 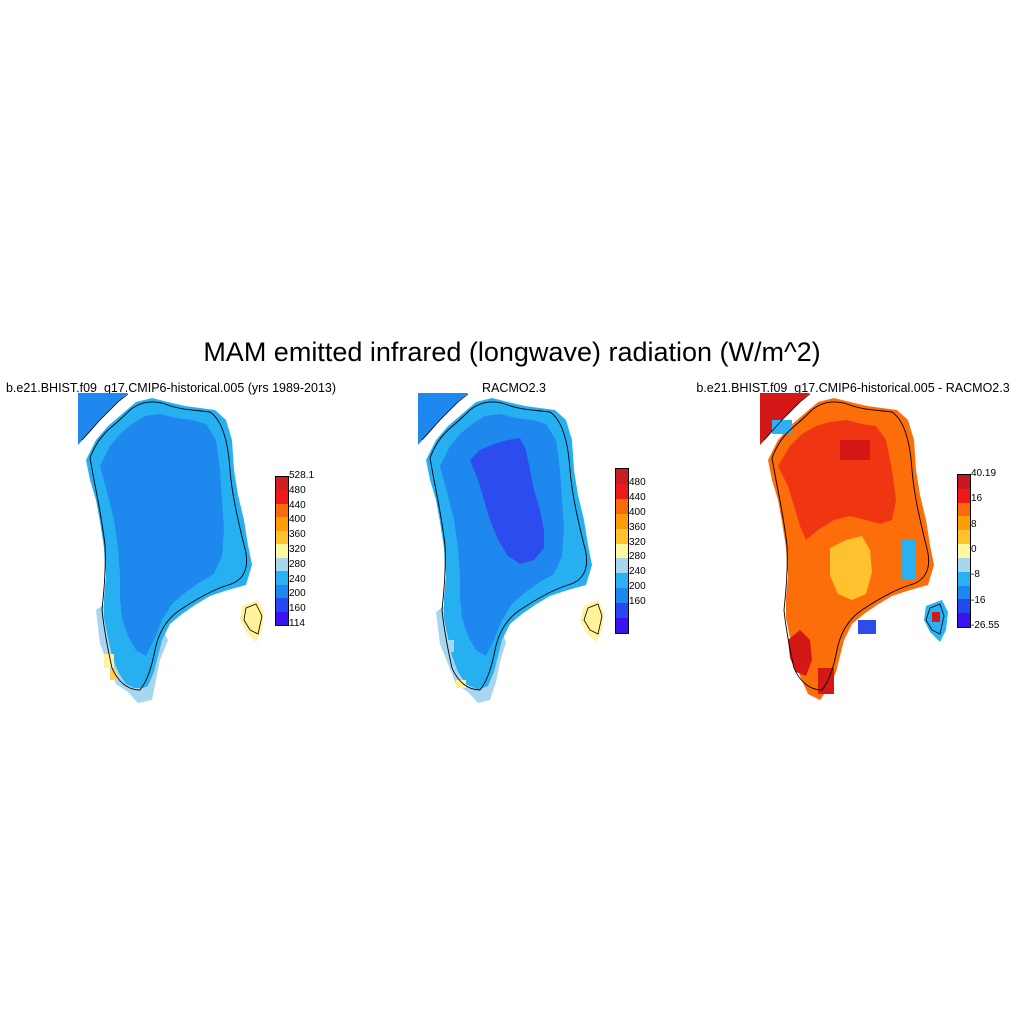 I want to click on colorbar-difference, so click(x=964, y=551).